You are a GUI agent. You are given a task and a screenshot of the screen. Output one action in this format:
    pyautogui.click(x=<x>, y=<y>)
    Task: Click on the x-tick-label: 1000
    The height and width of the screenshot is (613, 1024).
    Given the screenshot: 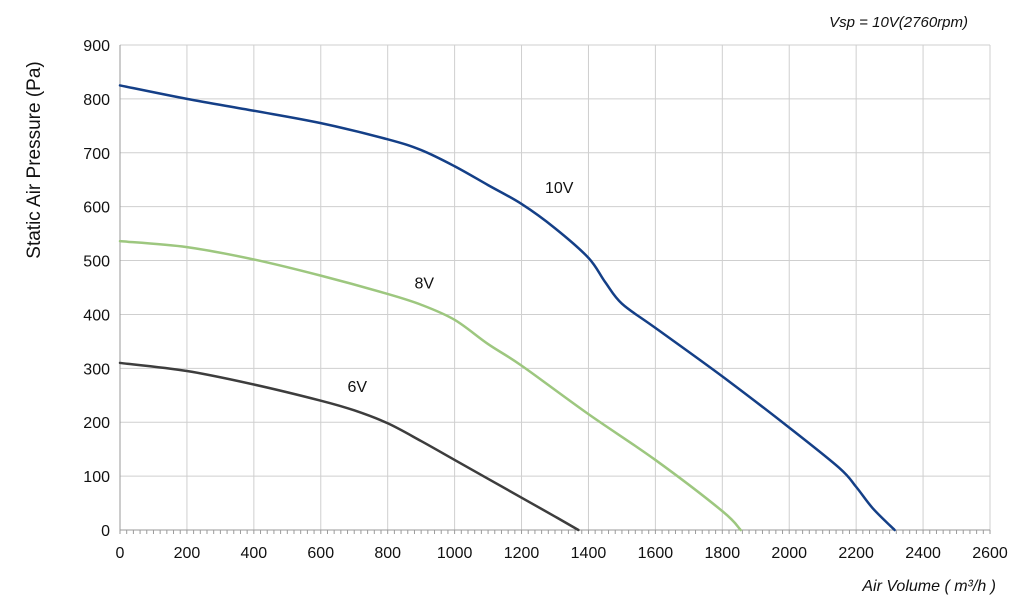 What is the action you would take?
    pyautogui.click(x=455, y=553)
    